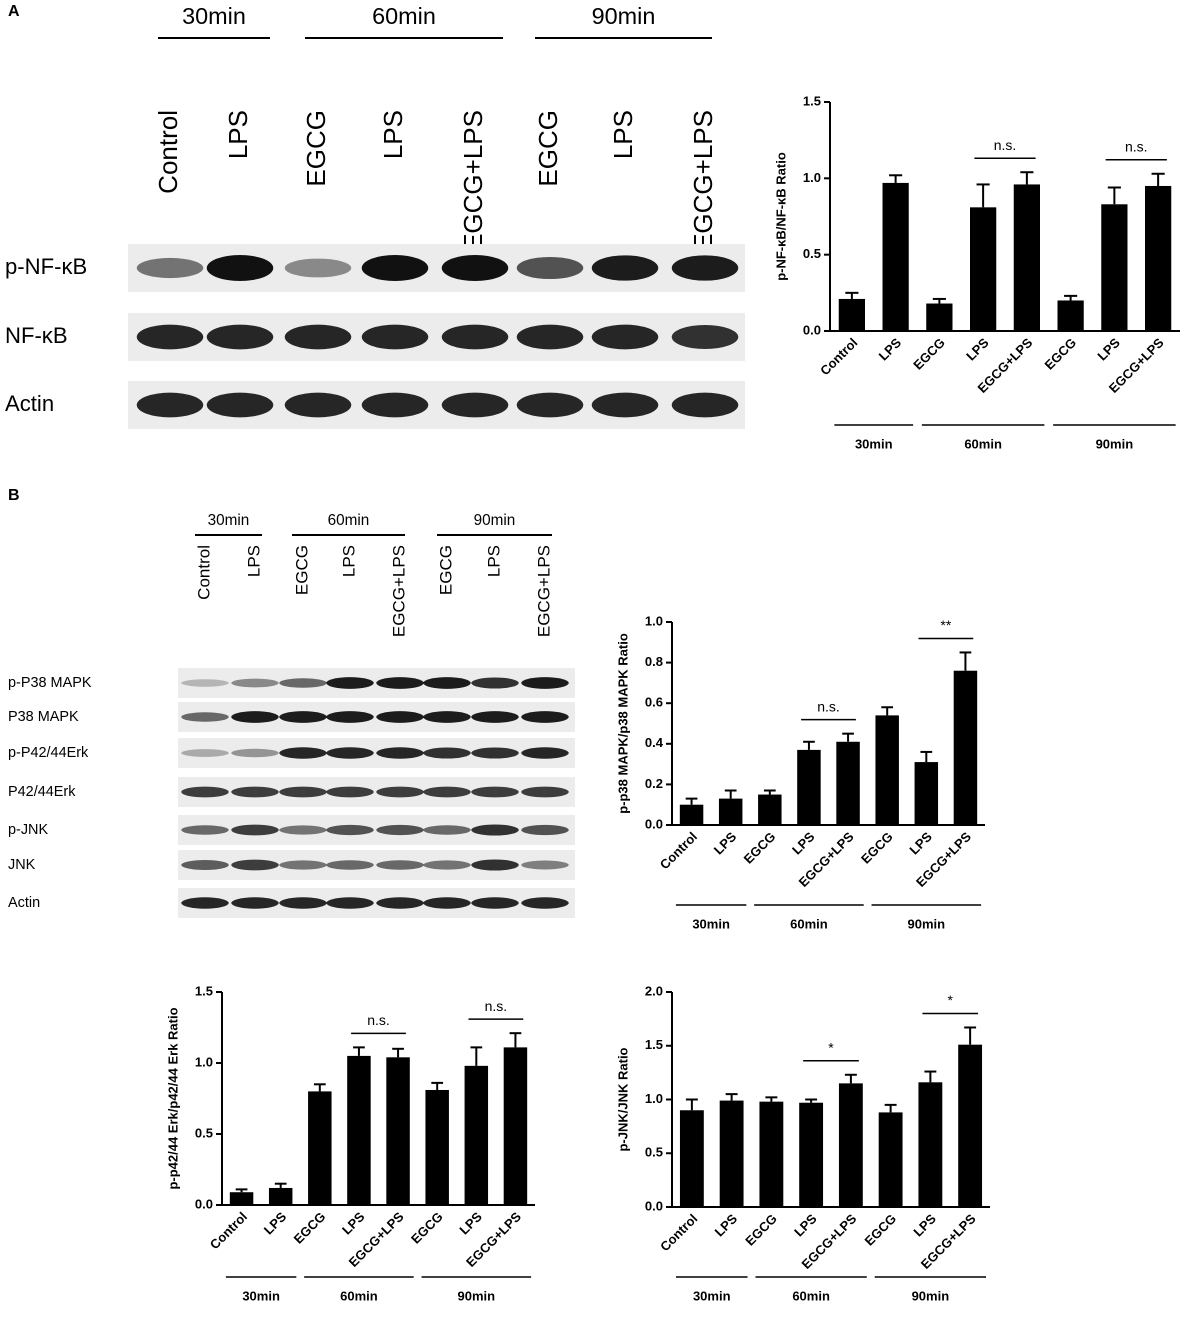 The width and height of the screenshot is (1192, 1330). Describe the element at coordinates (945, 625) in the screenshot. I see `significance-label: **` at that location.